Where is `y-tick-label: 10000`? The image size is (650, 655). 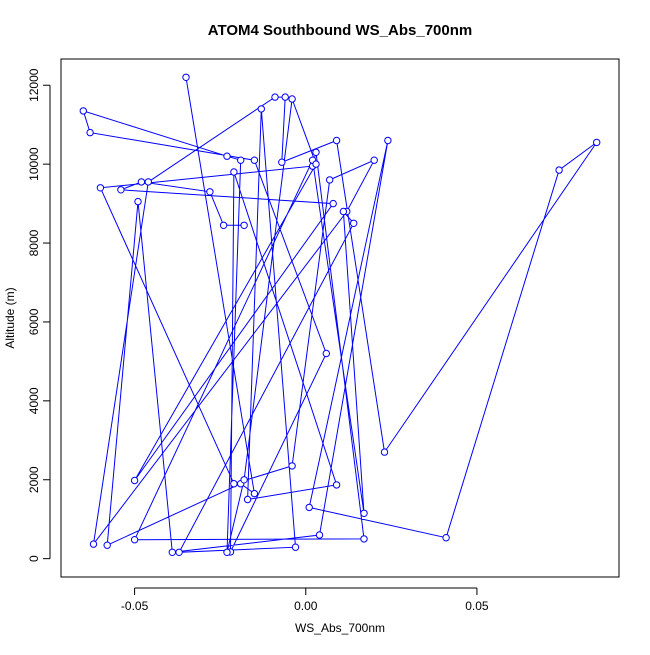 y-tick-label: 10000 is located at coordinates (34, 164).